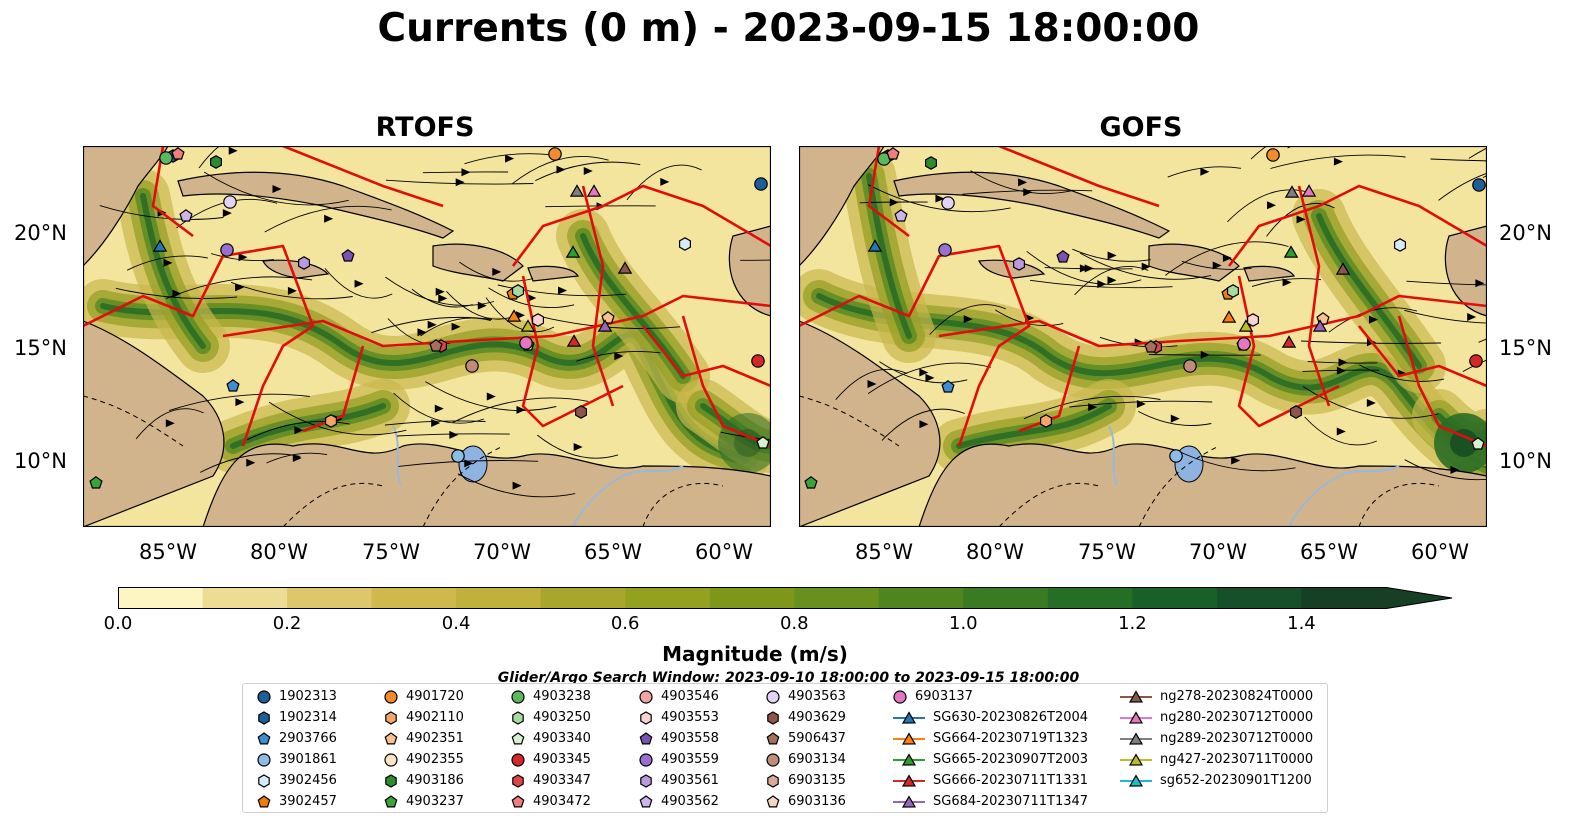  I want to click on legend-marker-ng280-20230712t0000, so click(1136, 717).